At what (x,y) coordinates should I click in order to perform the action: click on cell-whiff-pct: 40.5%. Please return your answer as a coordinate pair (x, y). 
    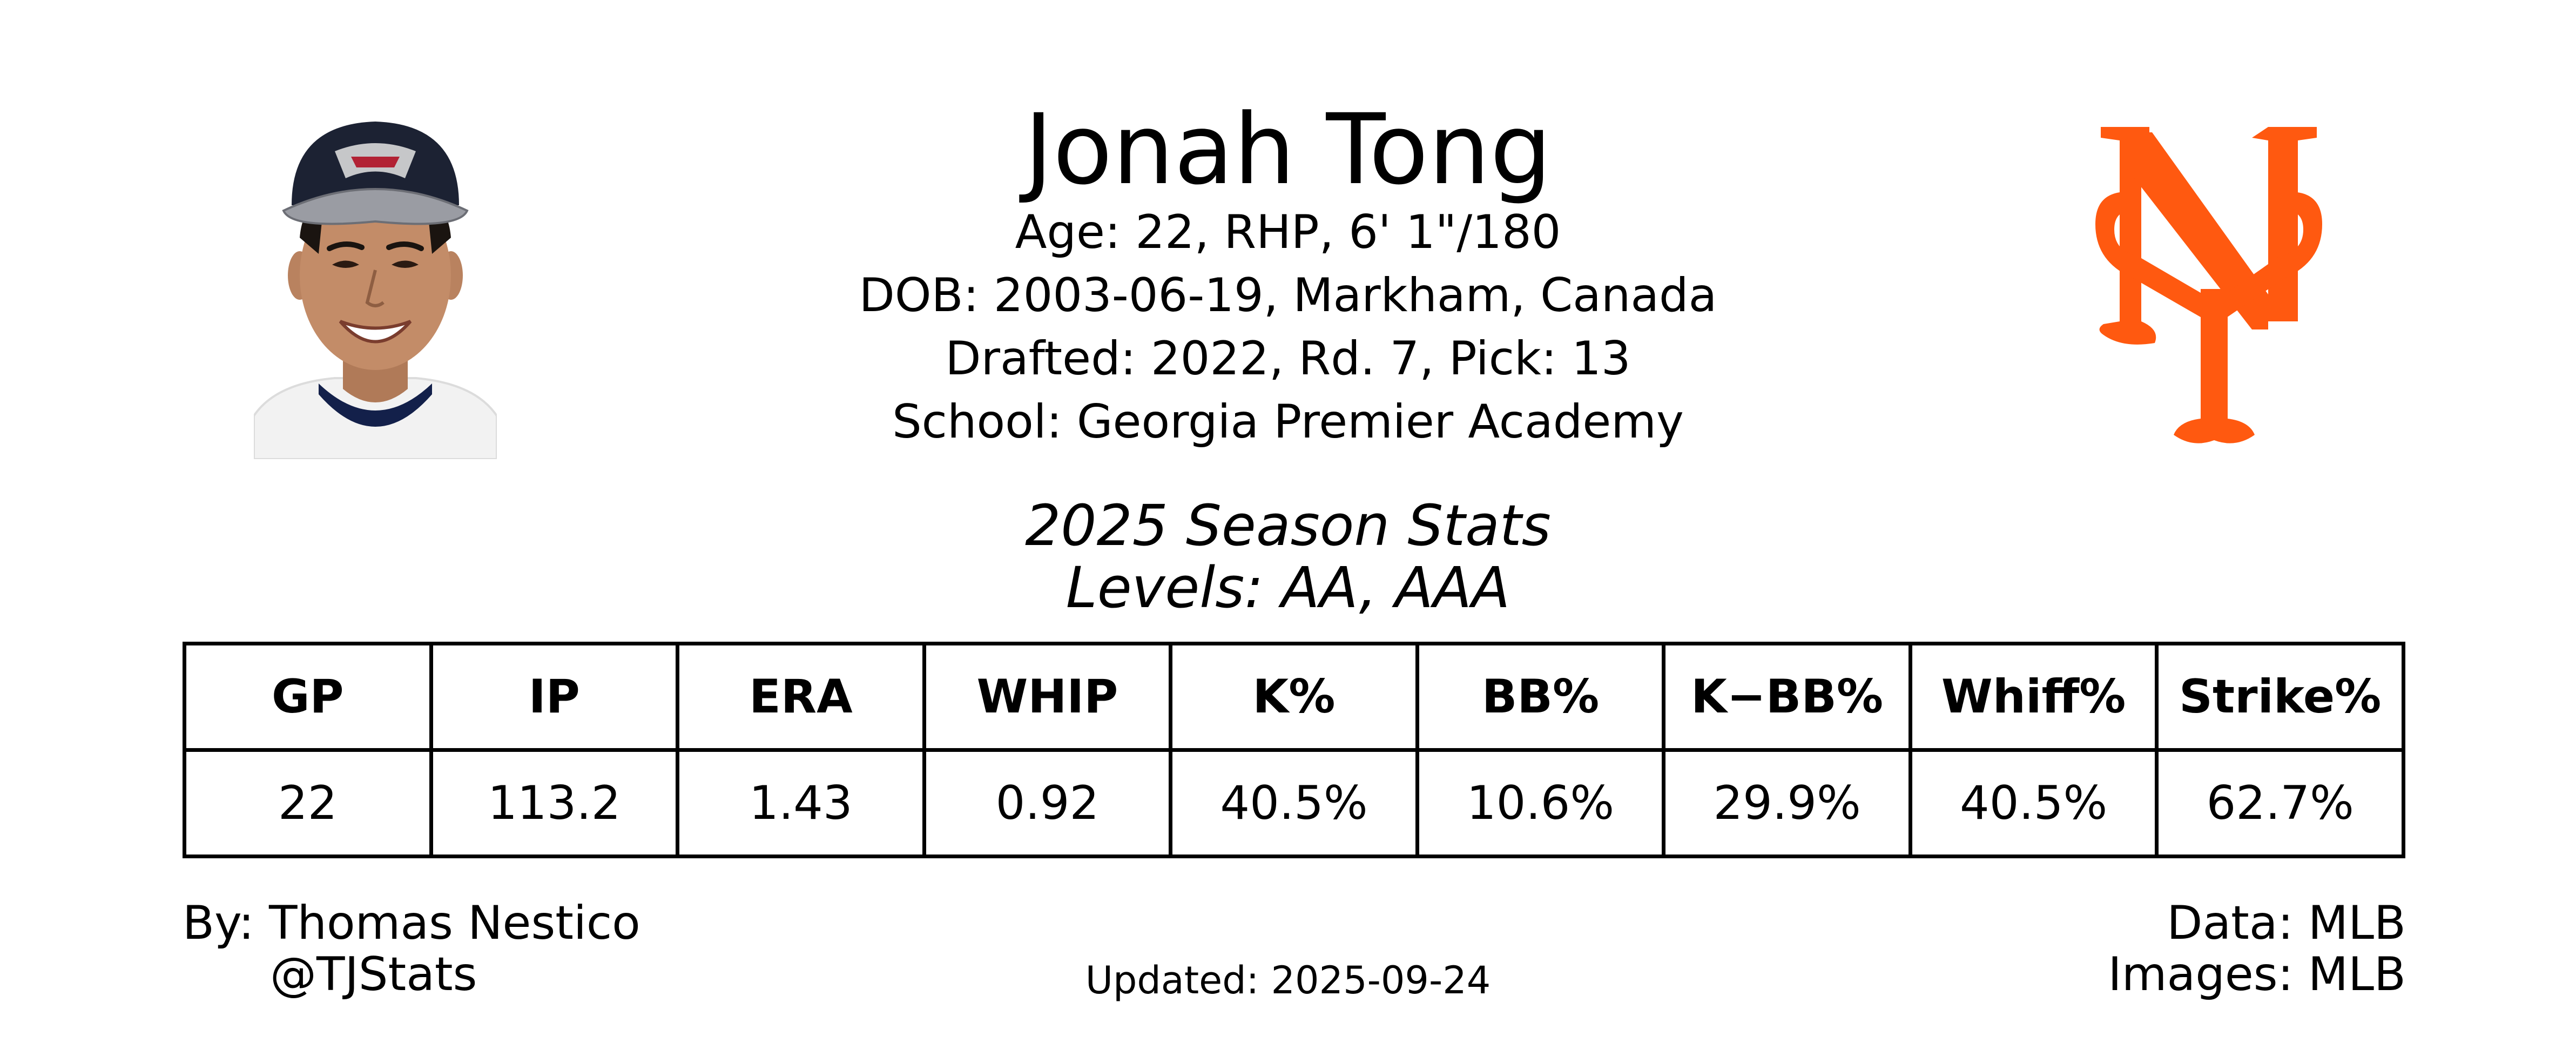
    Looking at the image, I should click on (2033, 803).